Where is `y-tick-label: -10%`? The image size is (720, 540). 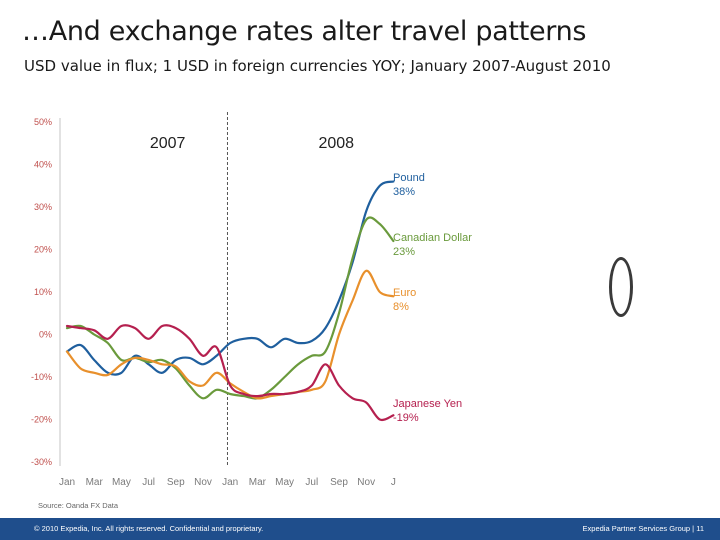
y-tick-label: -10% is located at coordinates (41, 377).